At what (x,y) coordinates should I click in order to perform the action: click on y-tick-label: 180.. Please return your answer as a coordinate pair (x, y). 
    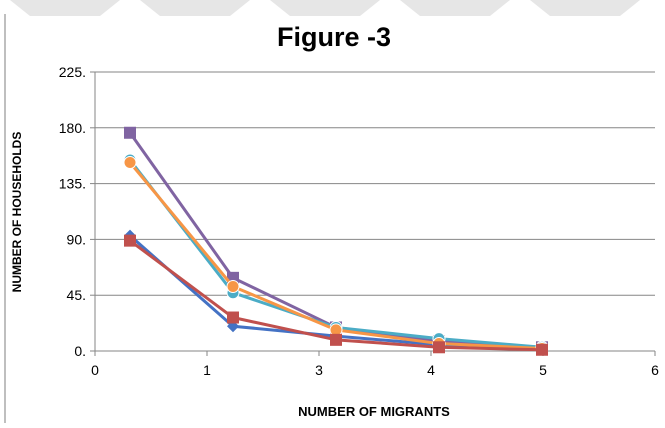
    Looking at the image, I should click on (72, 128).